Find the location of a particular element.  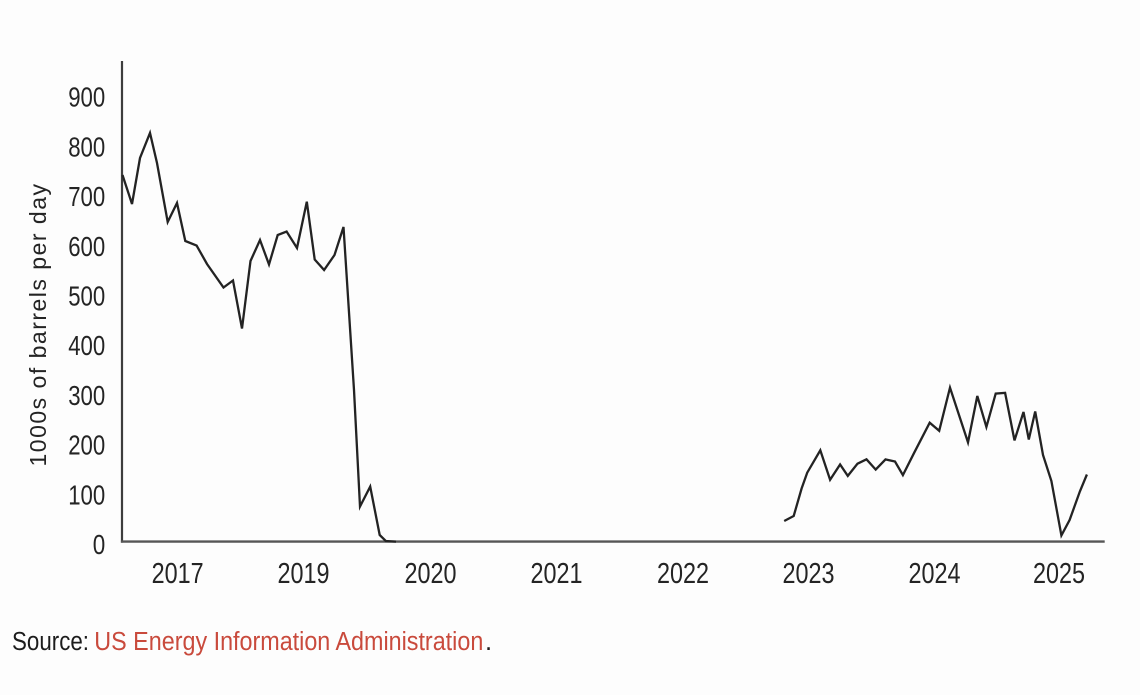

svg-text: 500 is located at coordinates (86, 296).